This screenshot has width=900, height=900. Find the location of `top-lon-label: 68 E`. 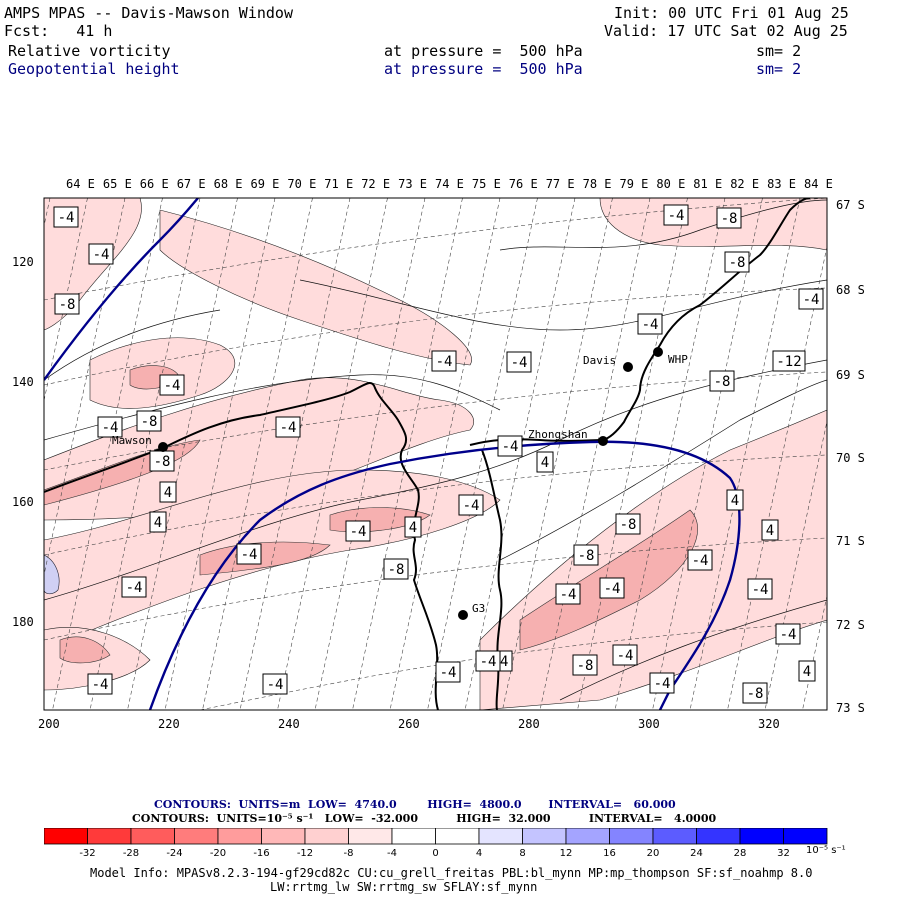

top-lon-label: 68 E is located at coordinates (228, 184).